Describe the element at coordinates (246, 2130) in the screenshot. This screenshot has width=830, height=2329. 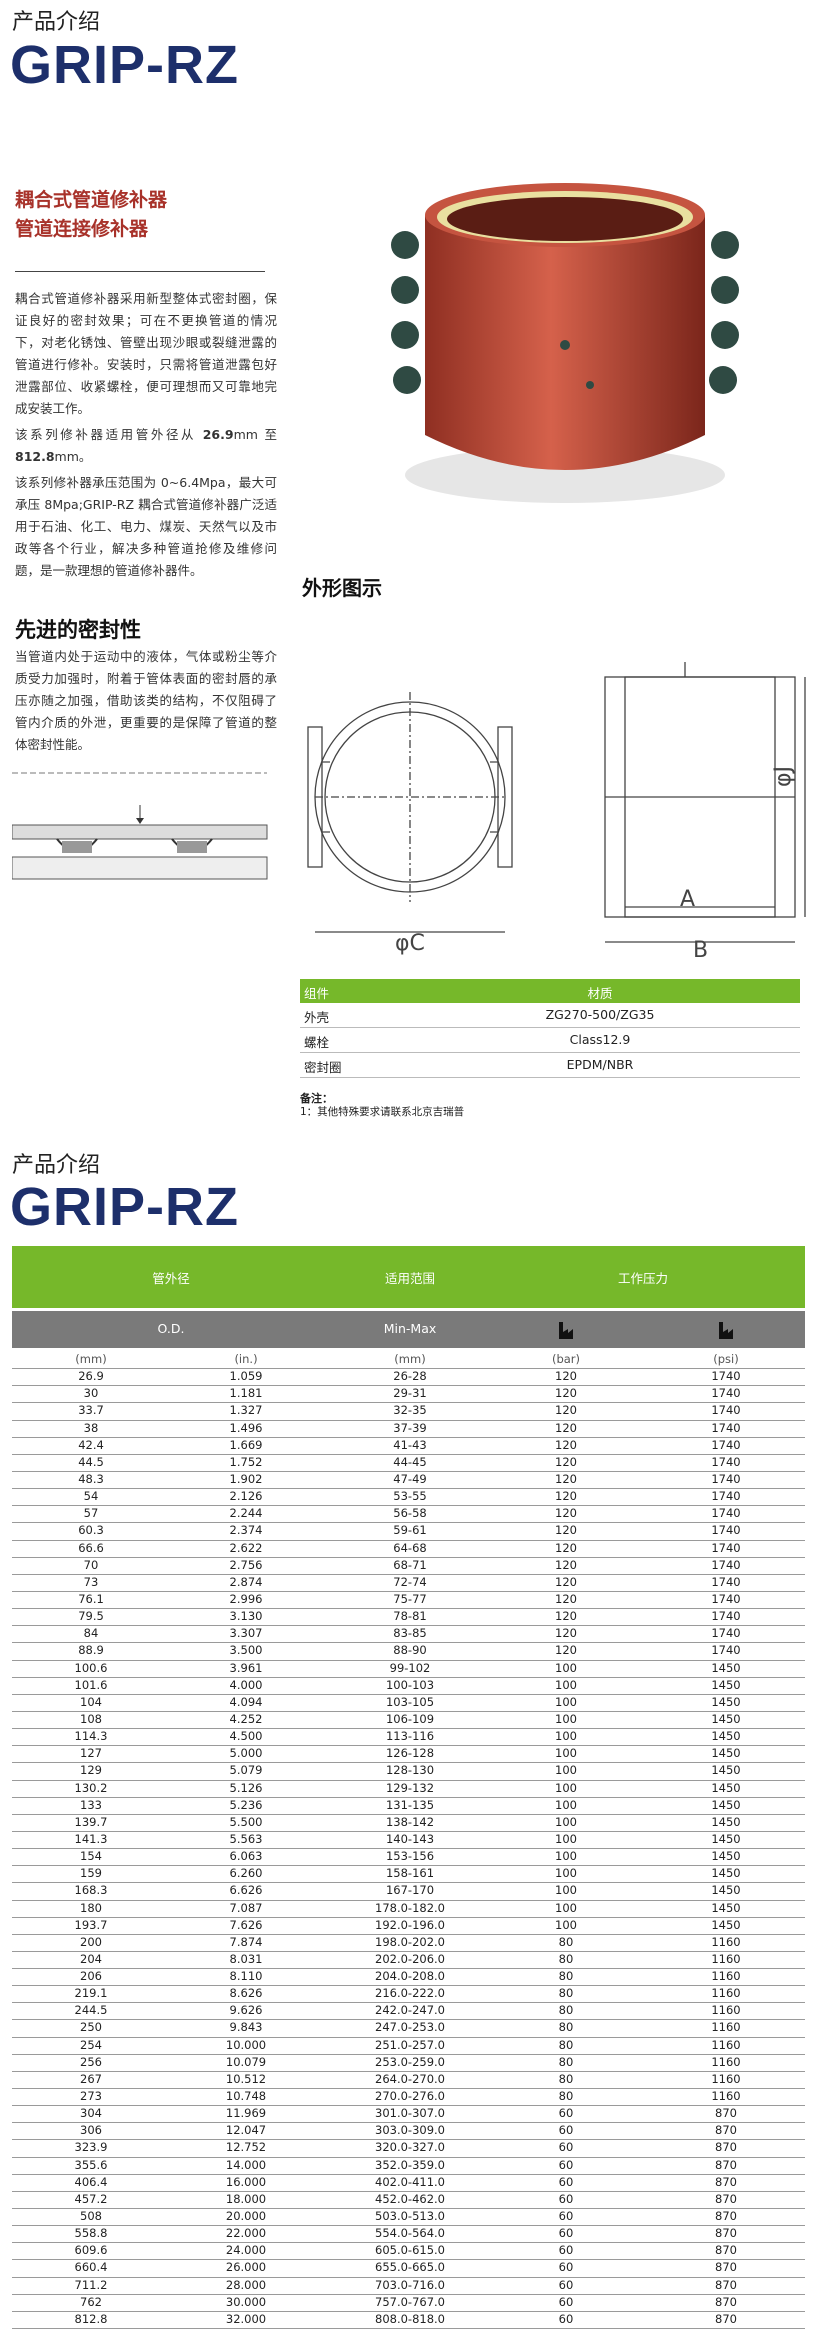
I see `cell: 12.047` at that location.